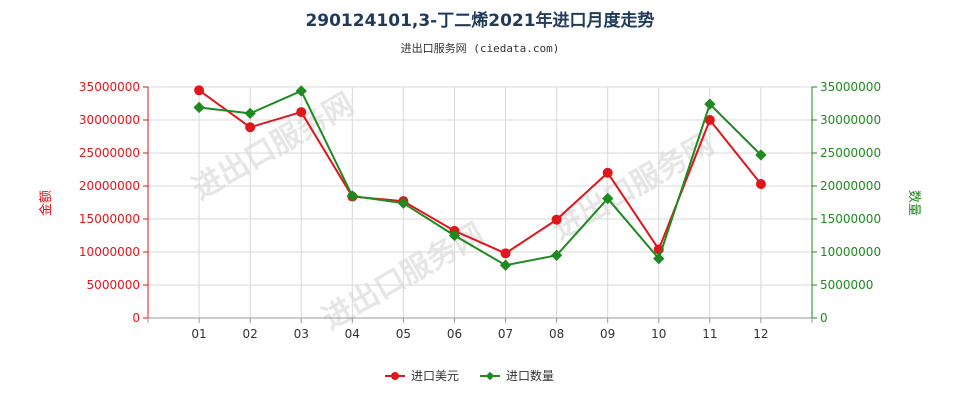 Image resolution: width=960 pixels, height=400 pixels. What do you see at coordinates (850, 252) in the screenshot?
I see `right-tick-label: 10000000` at bounding box center [850, 252].